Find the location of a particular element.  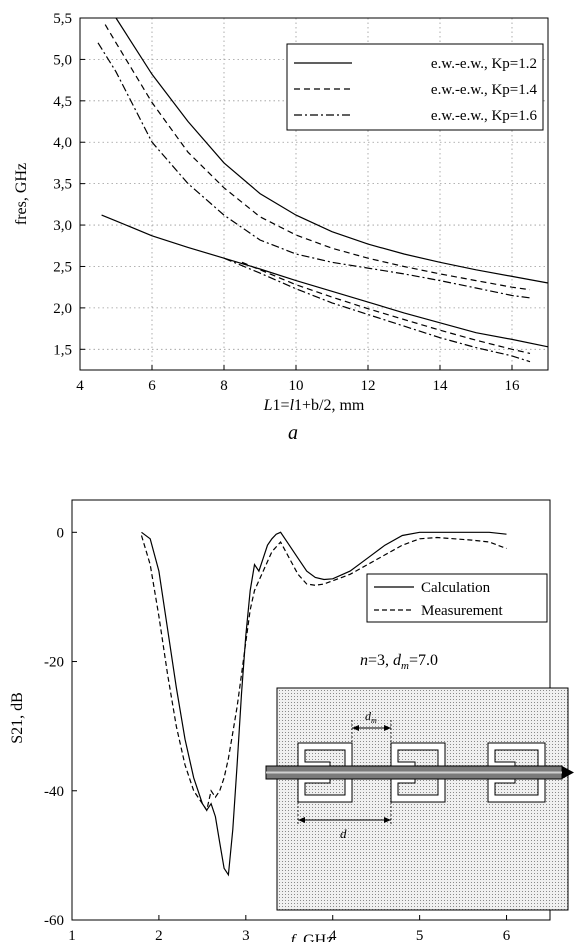

chart-b-y-tick-label: 0 is located at coordinates (61, 533).